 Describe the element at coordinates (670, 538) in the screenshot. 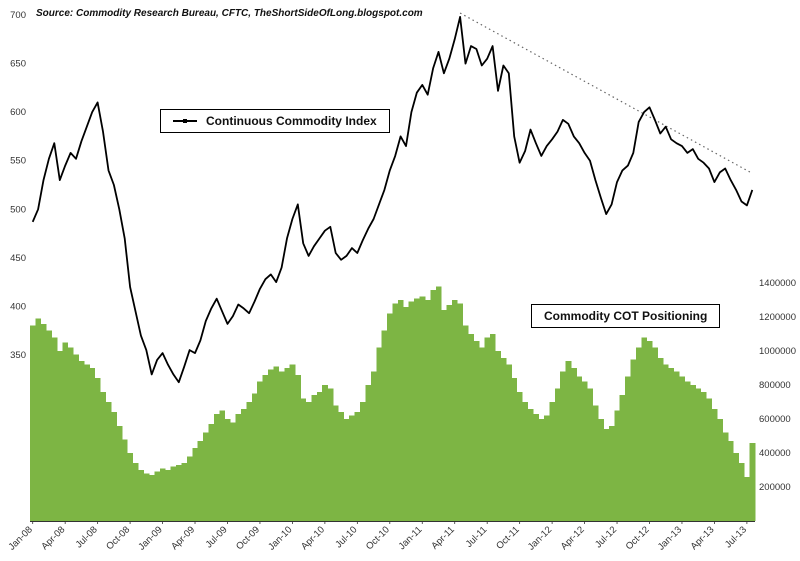

I see `svg-text: Jan-13` at that location.